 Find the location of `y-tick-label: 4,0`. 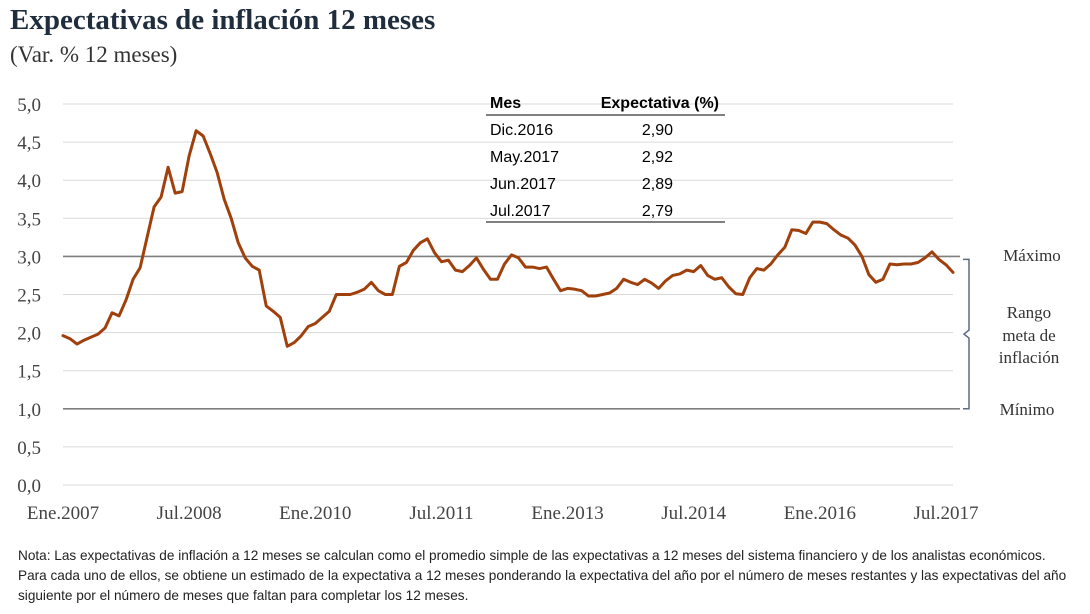

y-tick-label: 4,0 is located at coordinates (29, 181).